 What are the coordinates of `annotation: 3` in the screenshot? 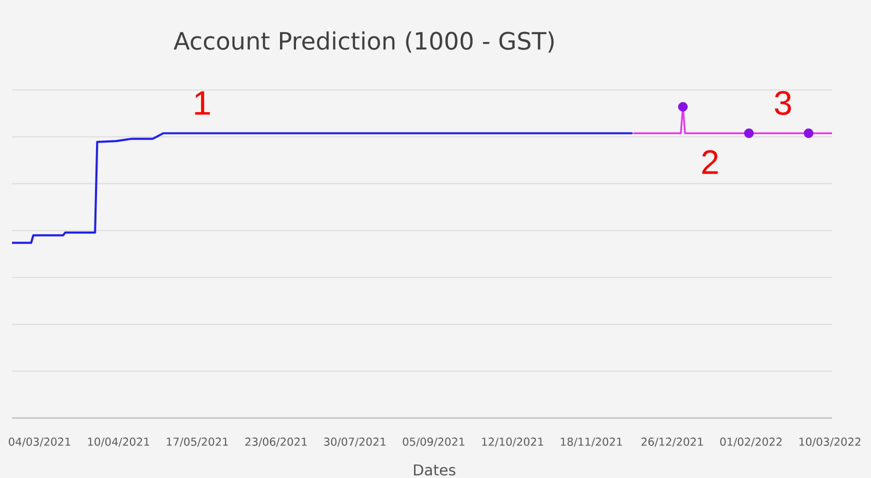 It's located at (782, 103).